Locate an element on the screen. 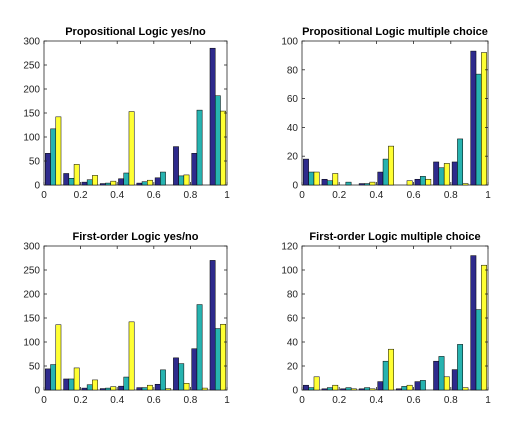 The height and width of the screenshot is (438, 517). y-tick-label: 80 is located at coordinates (293, 295).